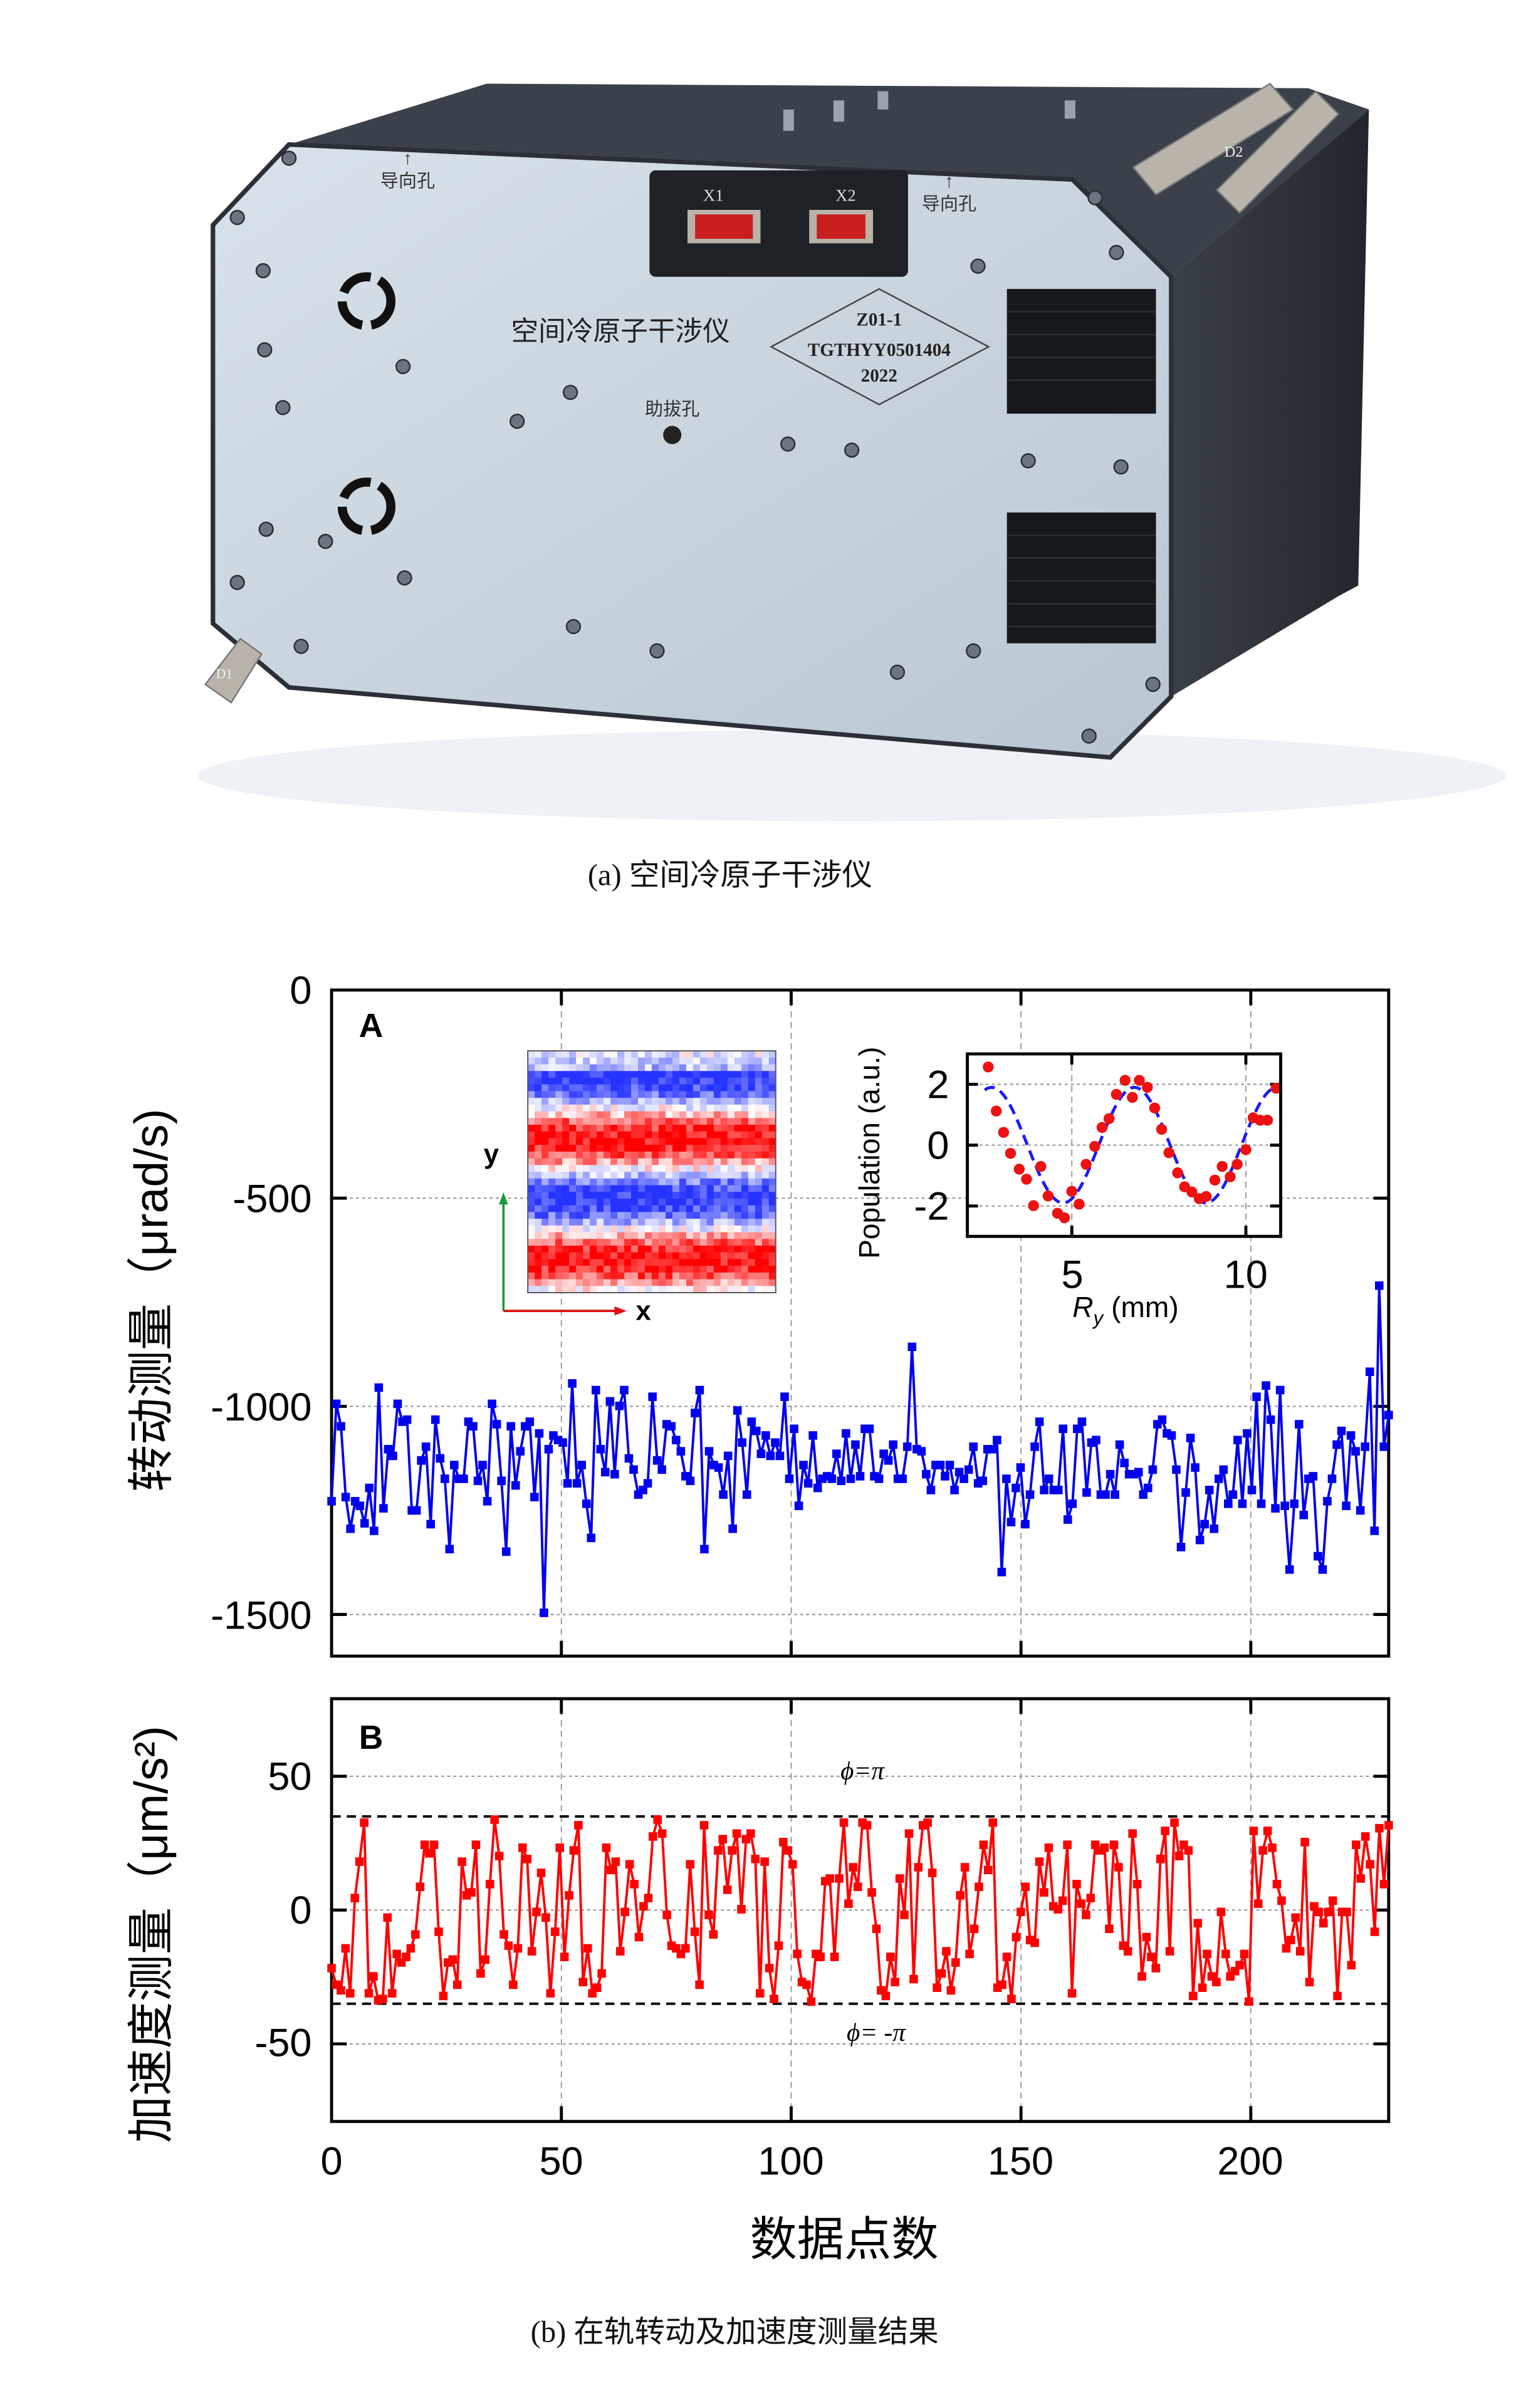 The width and height of the screenshot is (1521, 2408). Describe the element at coordinates (1072, 1275) in the screenshot. I see `inset-xtick: 5` at that location.